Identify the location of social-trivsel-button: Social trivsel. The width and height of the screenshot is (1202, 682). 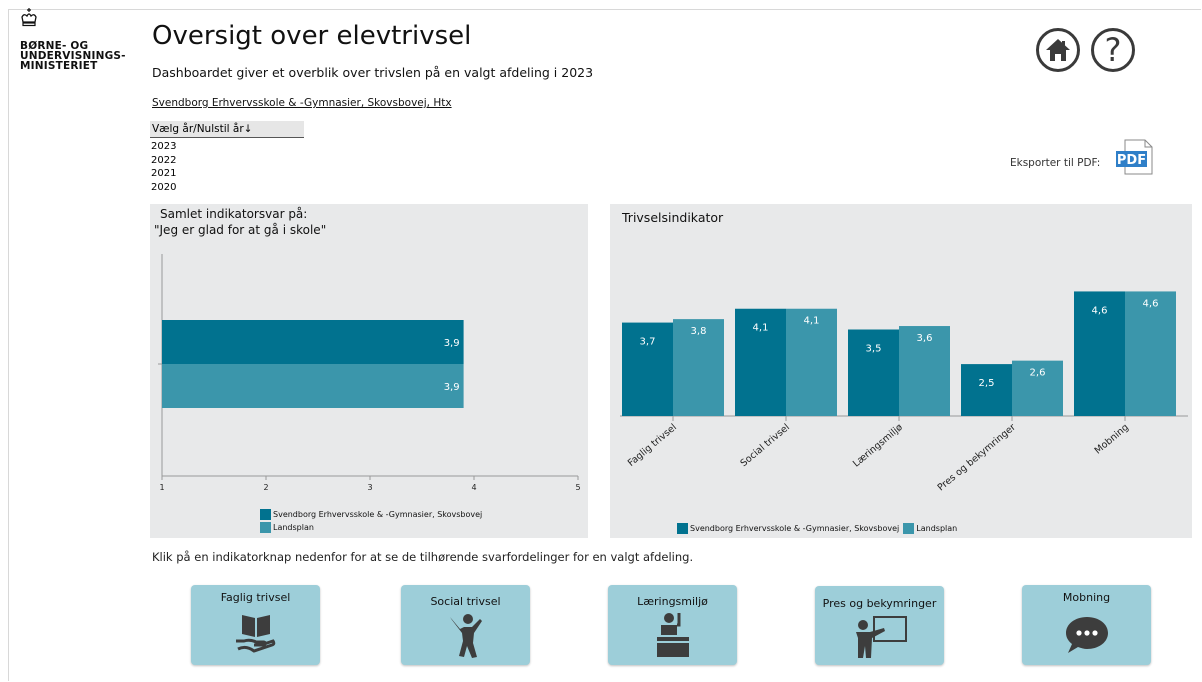
(465, 625).